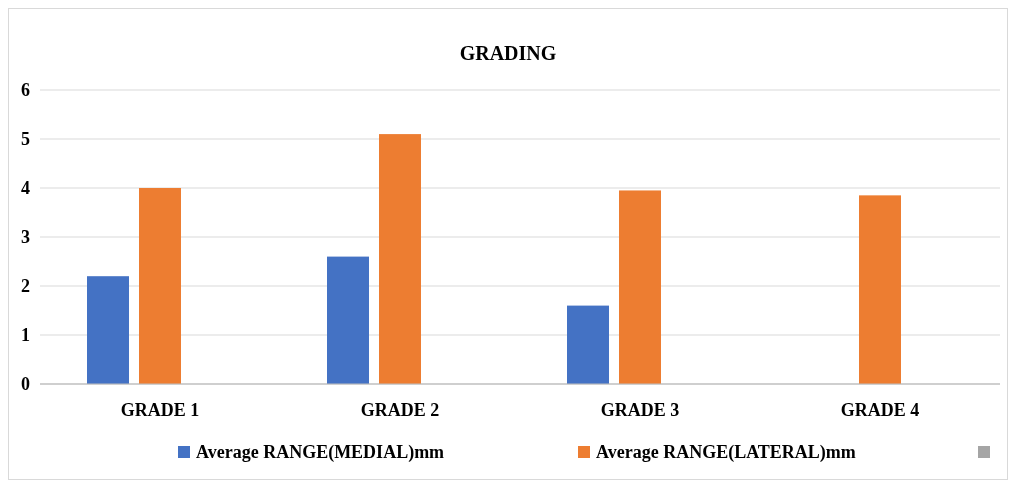 The width and height of the screenshot is (1016, 487). What do you see at coordinates (25, 90) in the screenshot?
I see `y-tick-label: 6` at bounding box center [25, 90].